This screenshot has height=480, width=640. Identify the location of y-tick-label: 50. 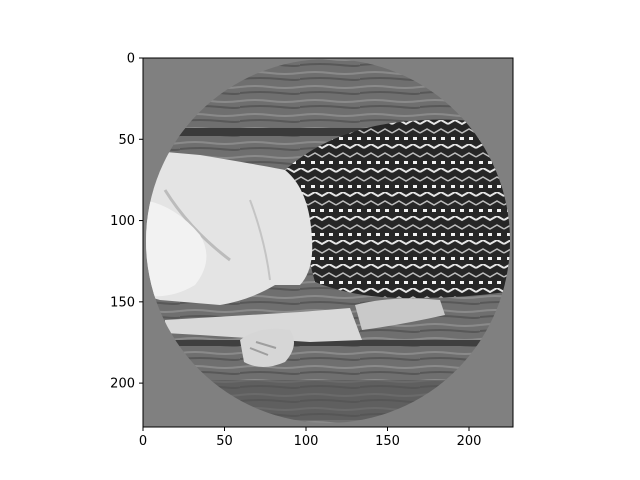
(126, 140).